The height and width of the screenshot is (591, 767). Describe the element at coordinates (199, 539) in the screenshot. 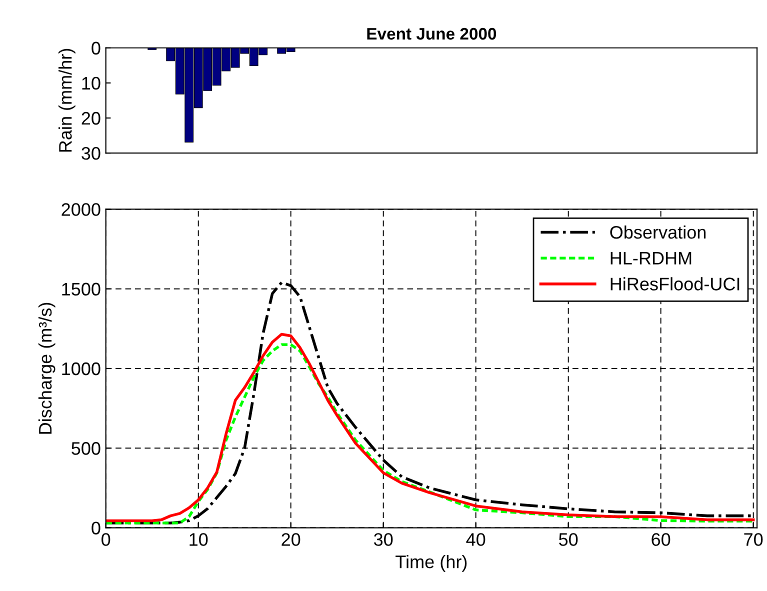

I see `x-tick-label: 10` at that location.